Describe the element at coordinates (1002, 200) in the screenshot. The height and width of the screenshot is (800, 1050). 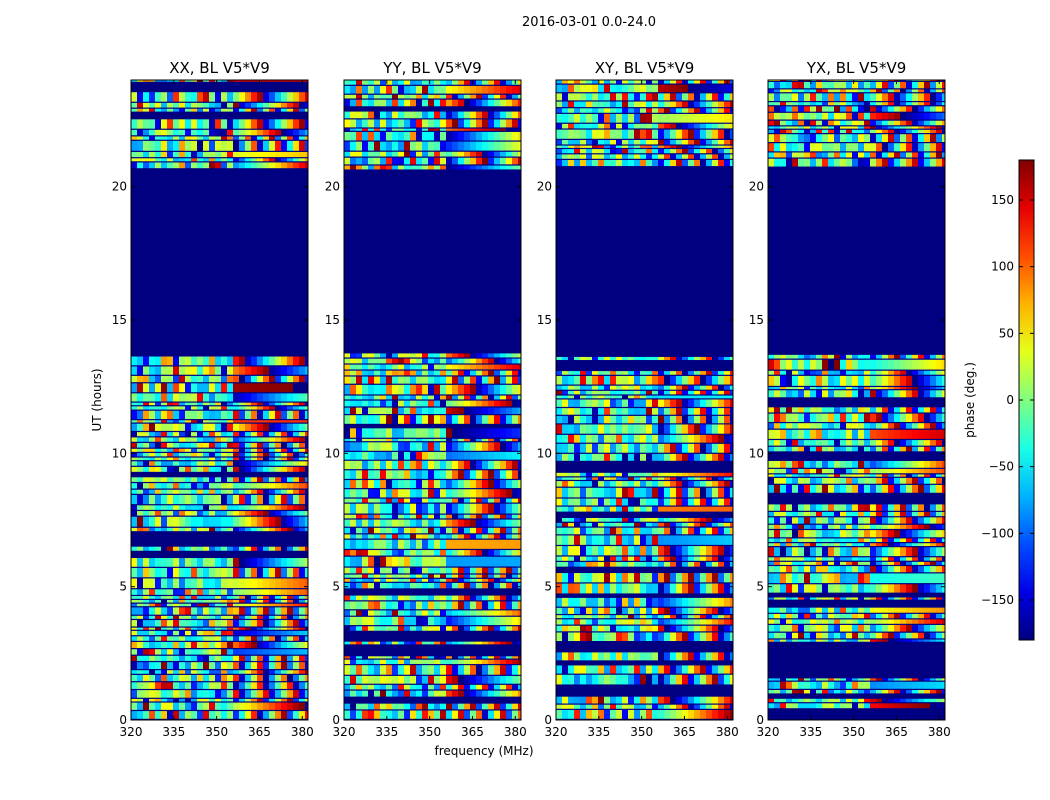
I see `colorbar-tick-label: 150` at that location.